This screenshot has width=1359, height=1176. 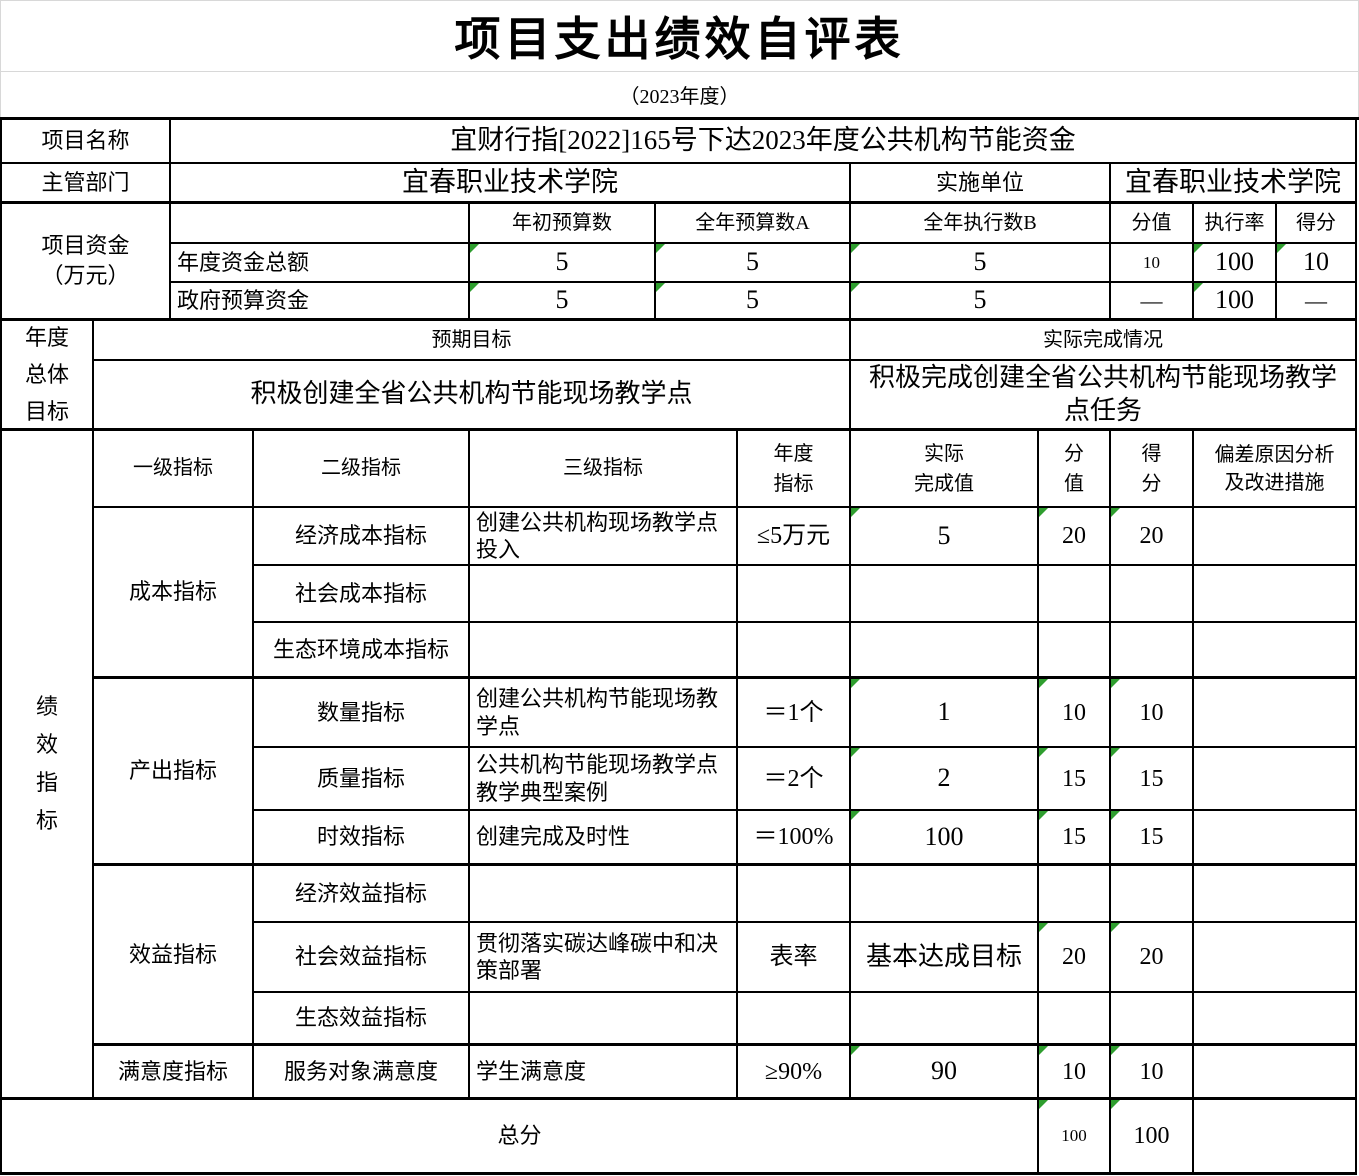 What do you see at coordinates (1075, 779) in the screenshot?
I see `indicator-weight: 15` at bounding box center [1075, 779].